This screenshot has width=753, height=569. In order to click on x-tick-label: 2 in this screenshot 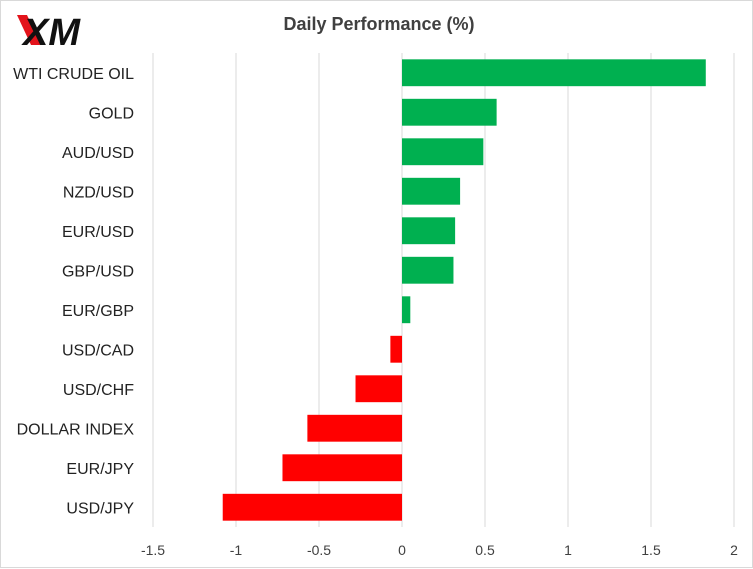, I will do `click(734, 550)`.